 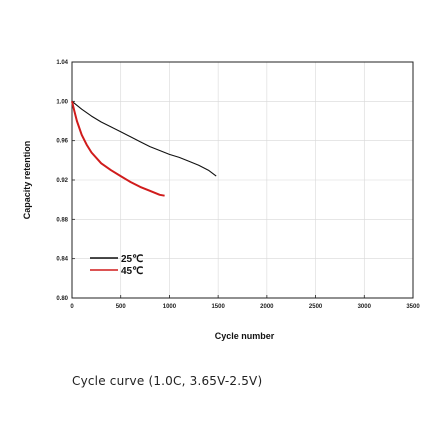 I want to click on x-tick-label: 1500, so click(x=218, y=307).